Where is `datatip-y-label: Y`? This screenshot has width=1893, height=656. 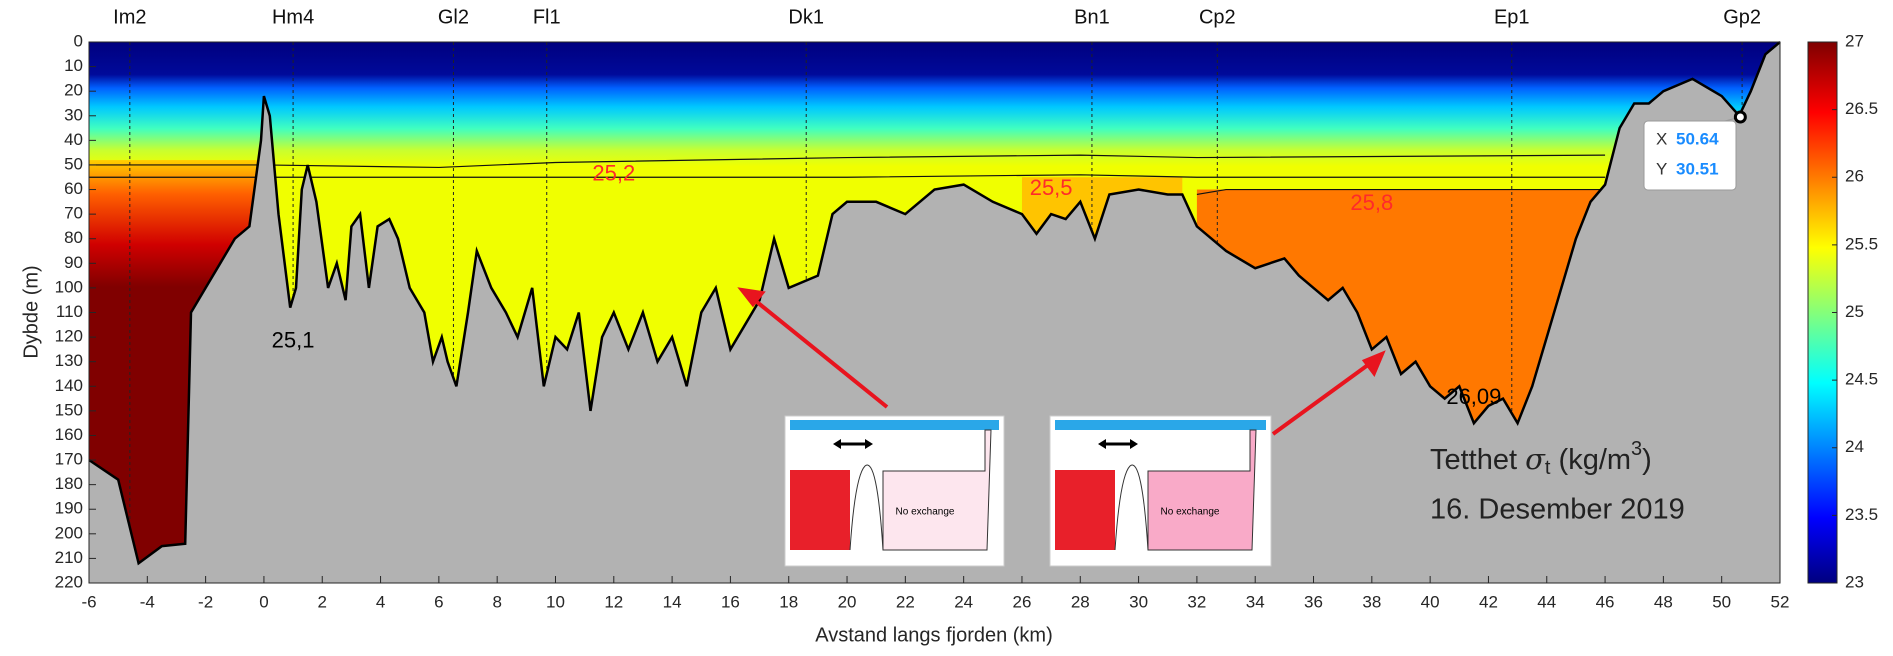
datatip-y-label: Y is located at coordinates (1661, 168).